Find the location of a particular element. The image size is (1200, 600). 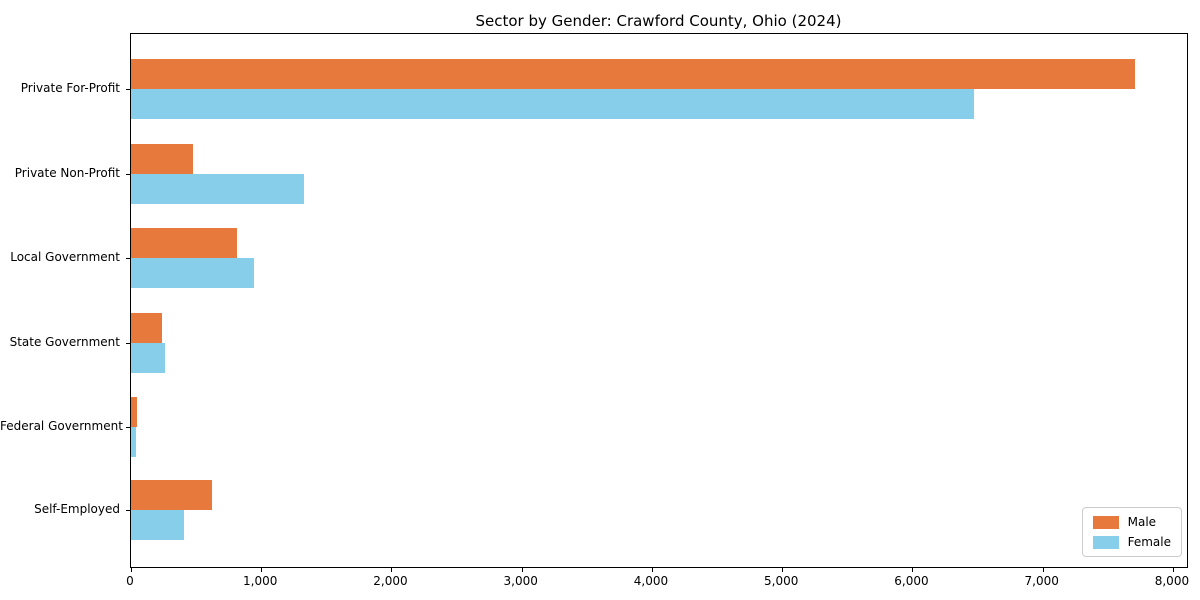

bar-male-self-employed is located at coordinates (171, 495).